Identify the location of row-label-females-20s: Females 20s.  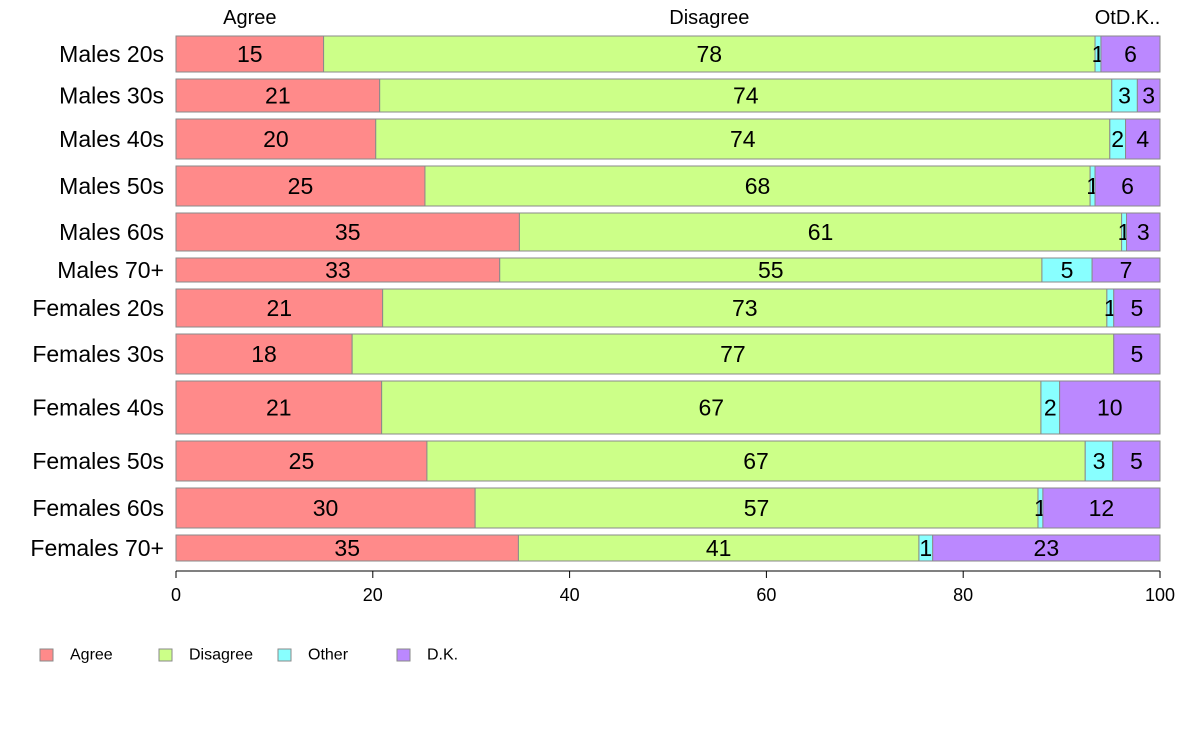
(98, 308).